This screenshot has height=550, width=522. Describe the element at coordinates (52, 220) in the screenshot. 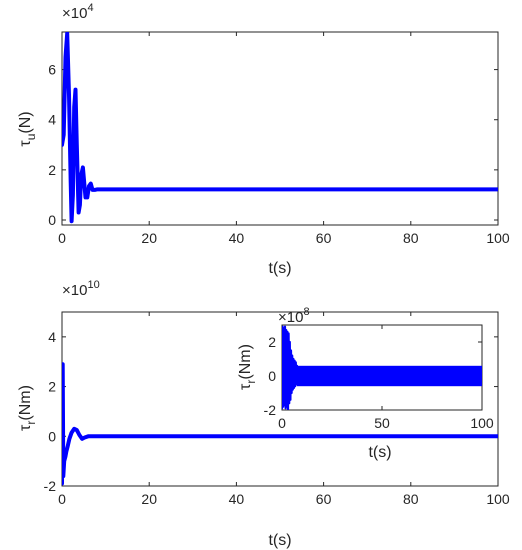

I see `tau-u-ytick-label: 0` at that location.